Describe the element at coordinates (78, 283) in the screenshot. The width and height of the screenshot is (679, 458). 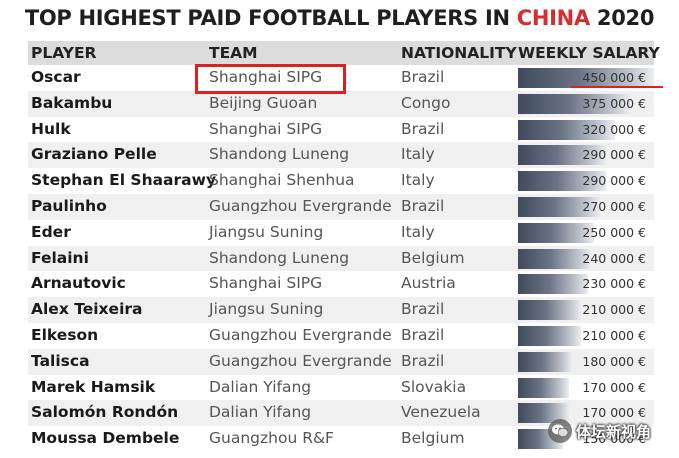
I see `player-name: Arnautovic` at that location.